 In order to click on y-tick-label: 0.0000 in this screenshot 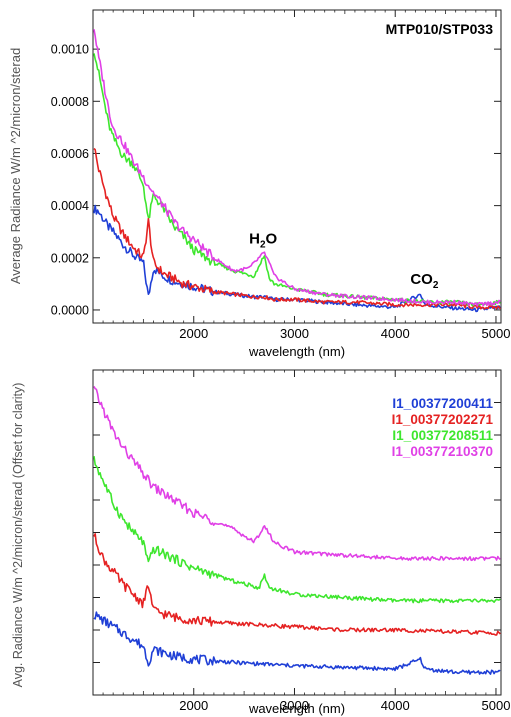, I will do `click(70, 310)`.